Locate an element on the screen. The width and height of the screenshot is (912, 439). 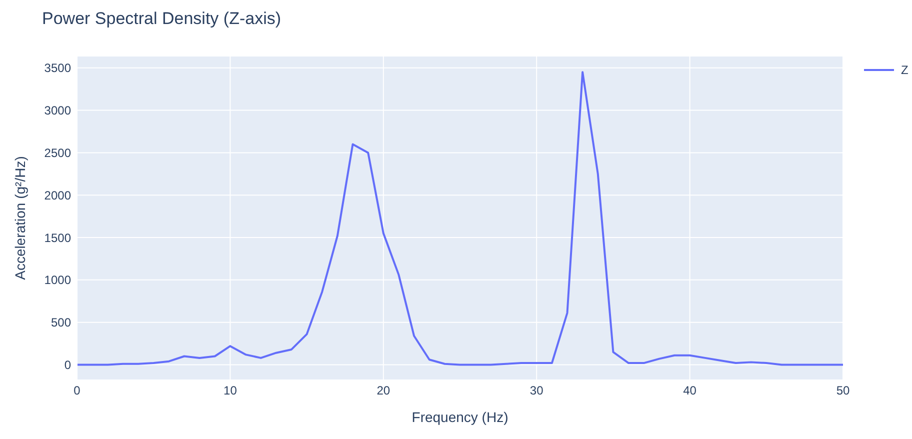
x-tick-label: 20 is located at coordinates (383, 391).